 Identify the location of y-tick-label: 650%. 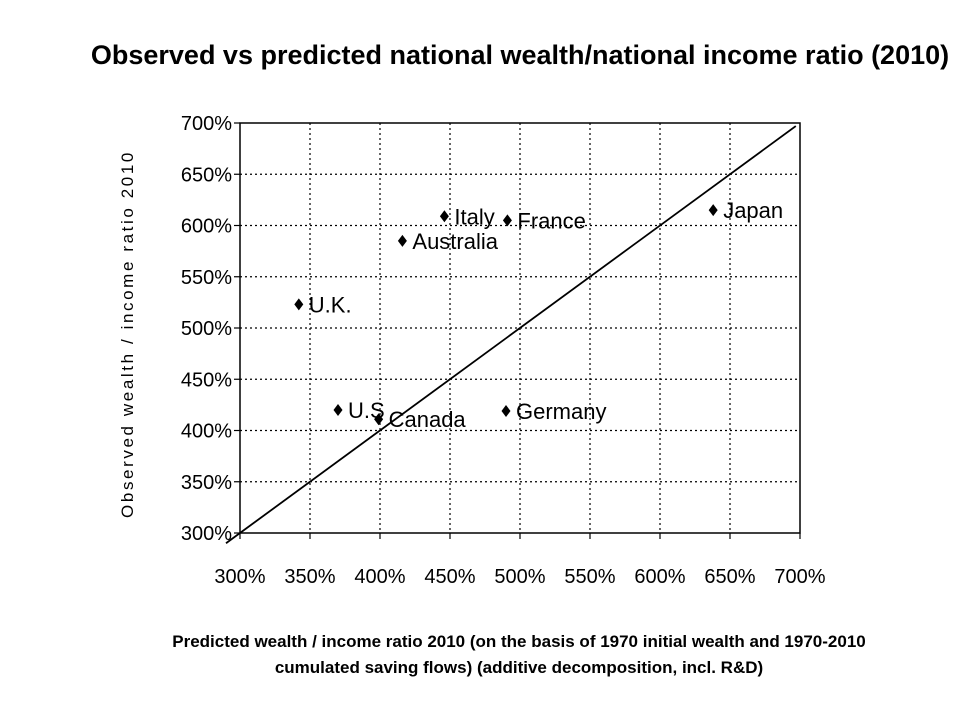
(206, 175).